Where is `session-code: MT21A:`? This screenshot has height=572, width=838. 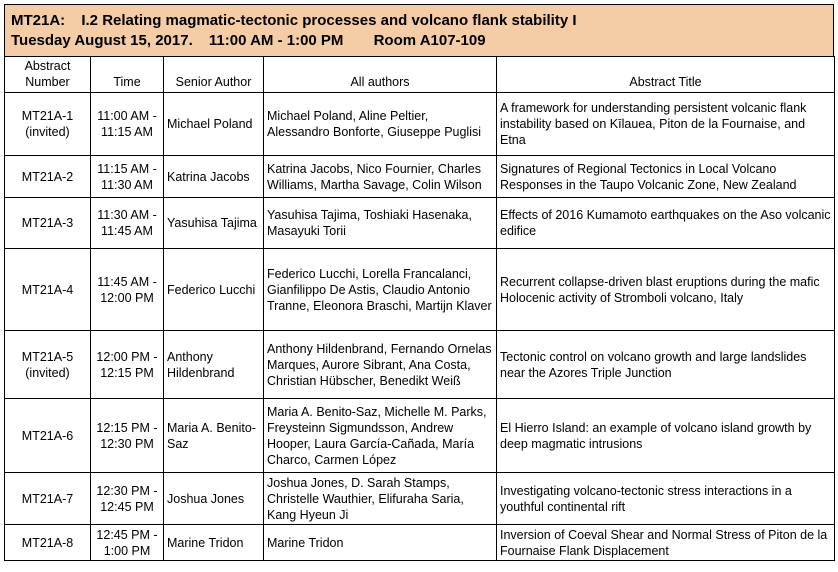 session-code: MT21A: is located at coordinates (38, 20).